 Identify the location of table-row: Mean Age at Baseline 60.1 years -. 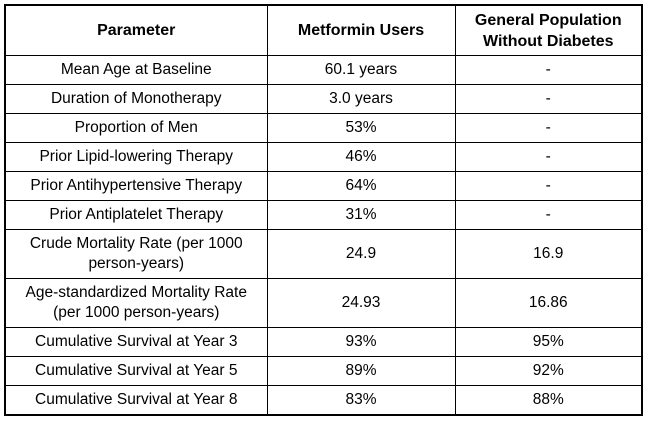
(323, 70).